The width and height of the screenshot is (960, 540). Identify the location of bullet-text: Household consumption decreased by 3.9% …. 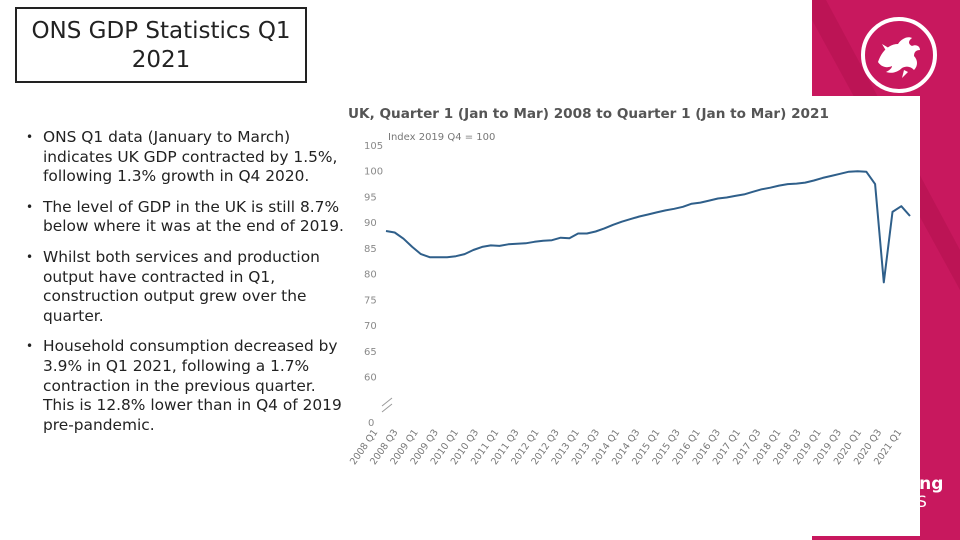
(192, 385).